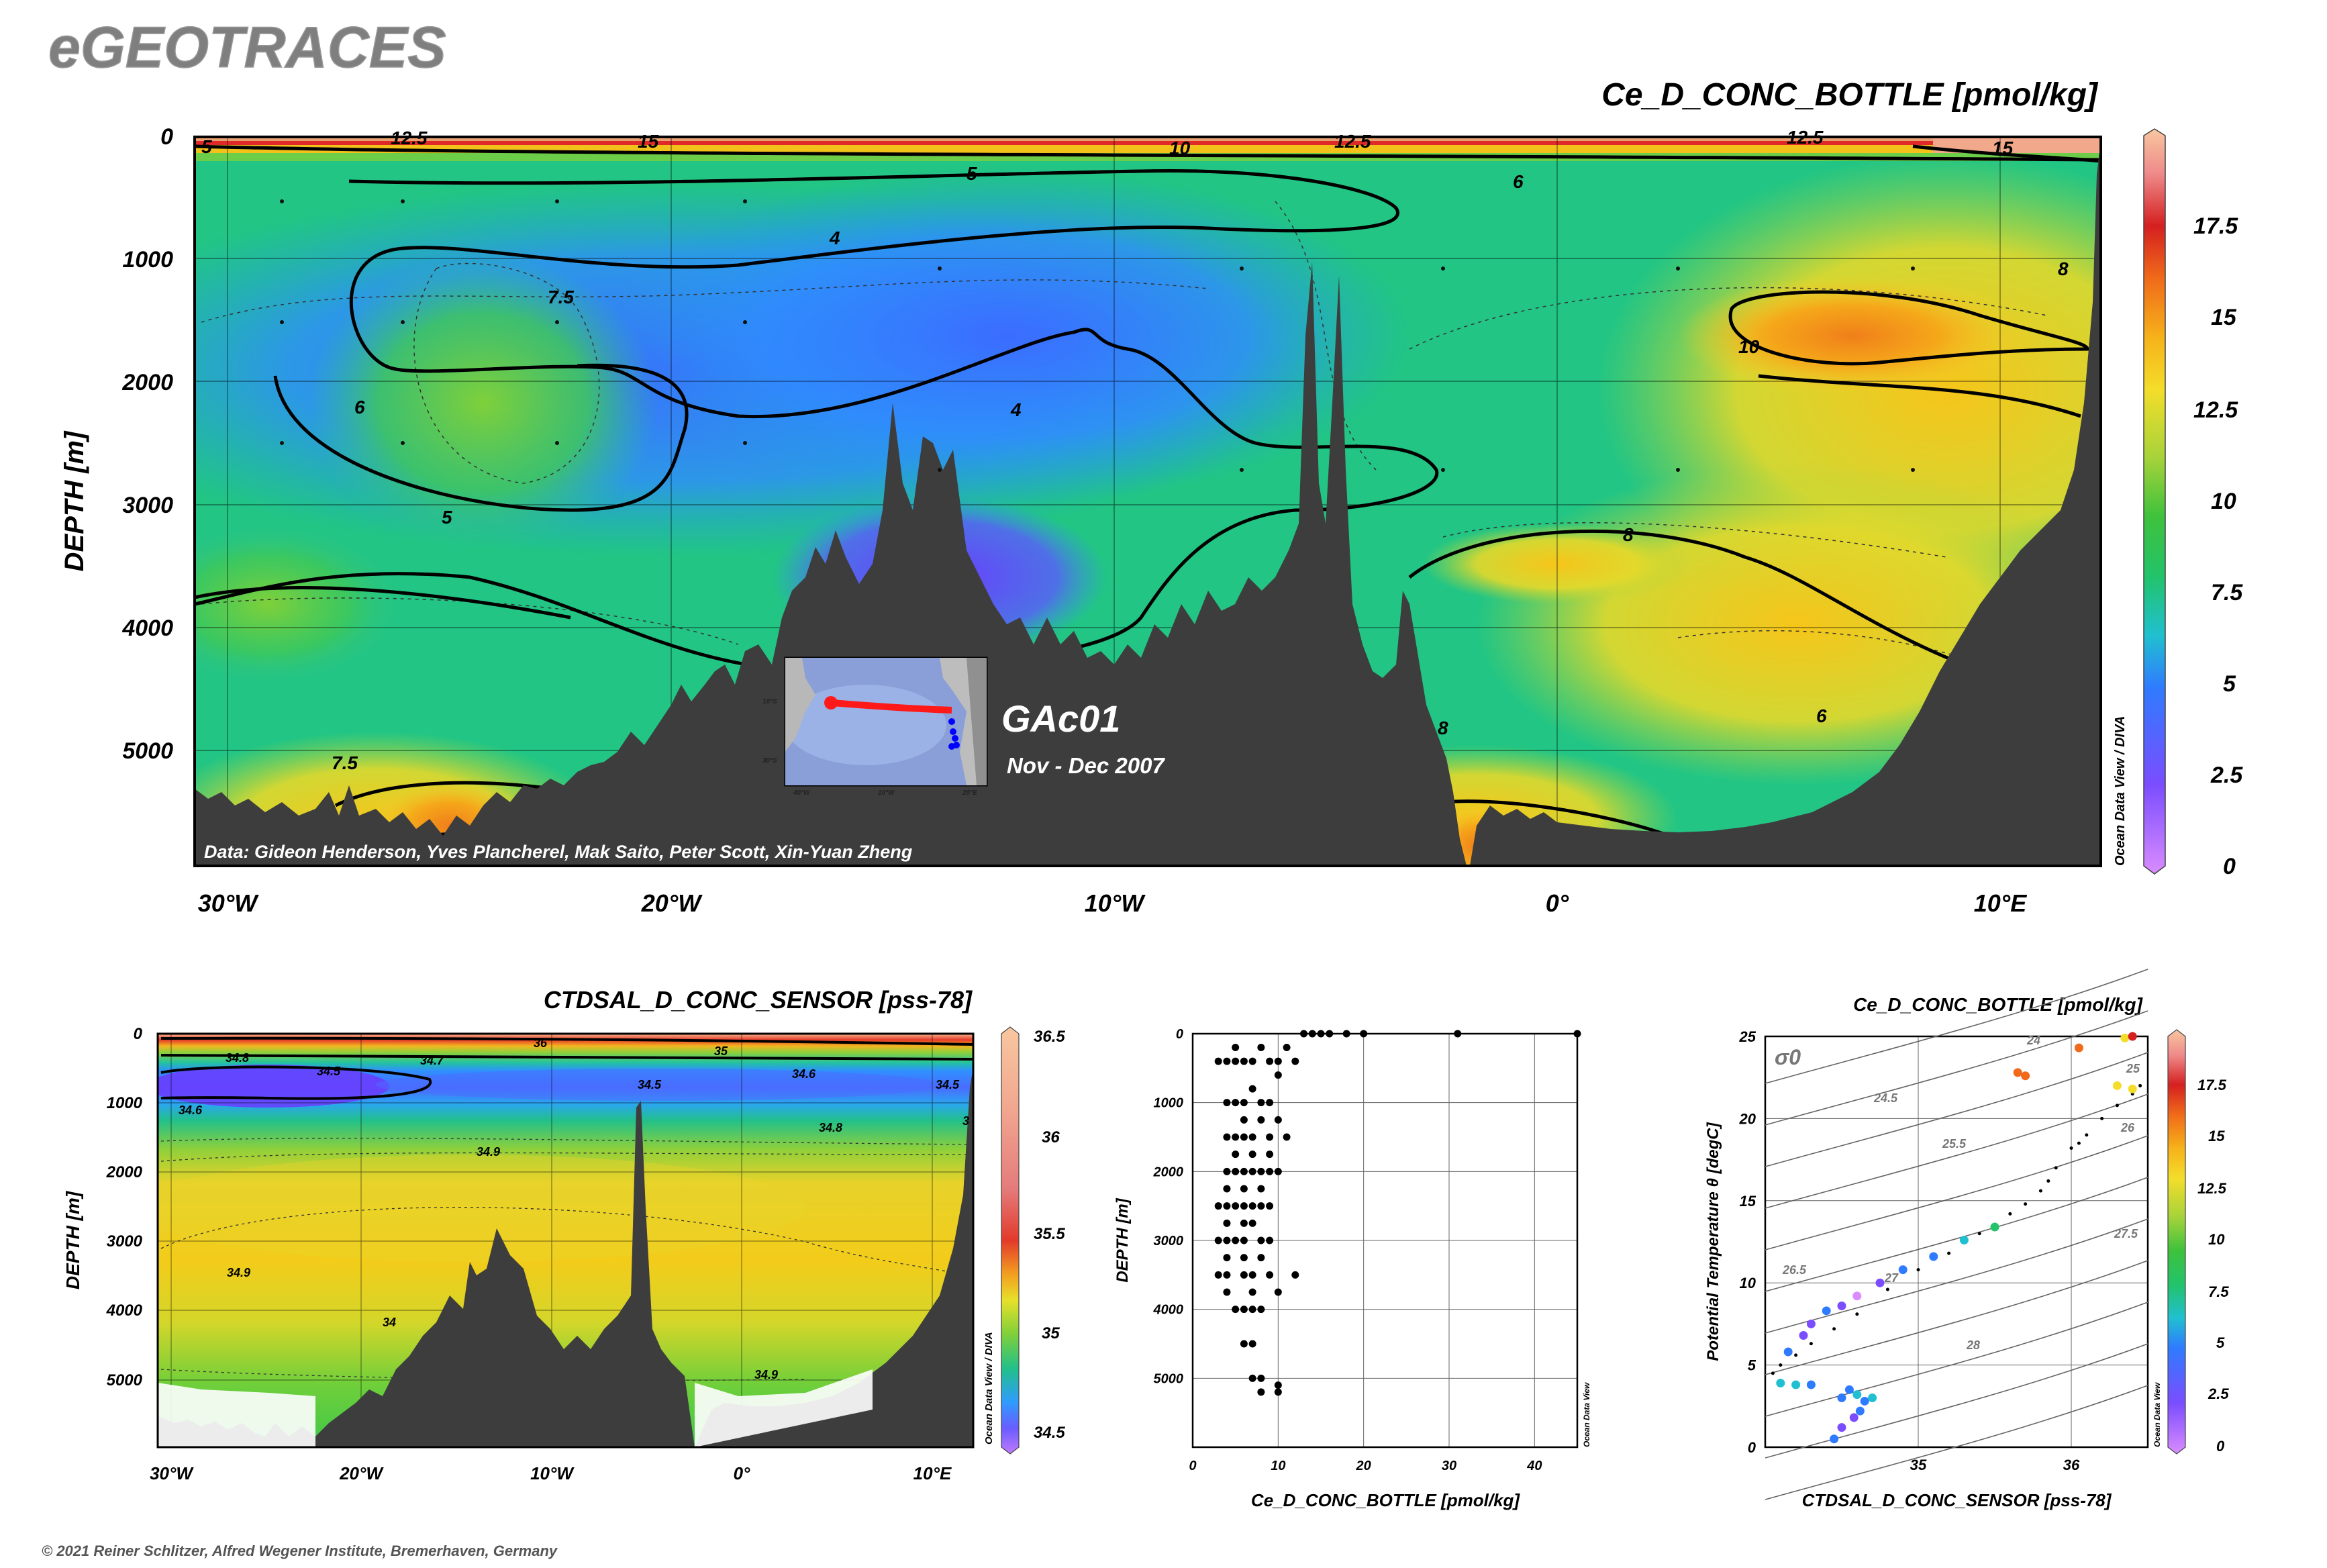  What do you see at coordinates (1363, 1466) in the screenshot?
I see `profile-xtick: 20` at bounding box center [1363, 1466].